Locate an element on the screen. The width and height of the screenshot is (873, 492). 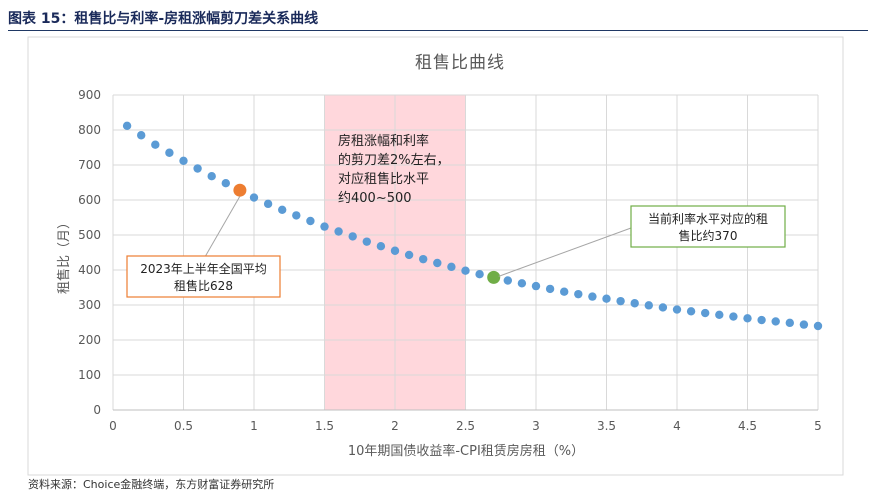
y-axis-label: 租售比（月） is located at coordinates (64, 255).